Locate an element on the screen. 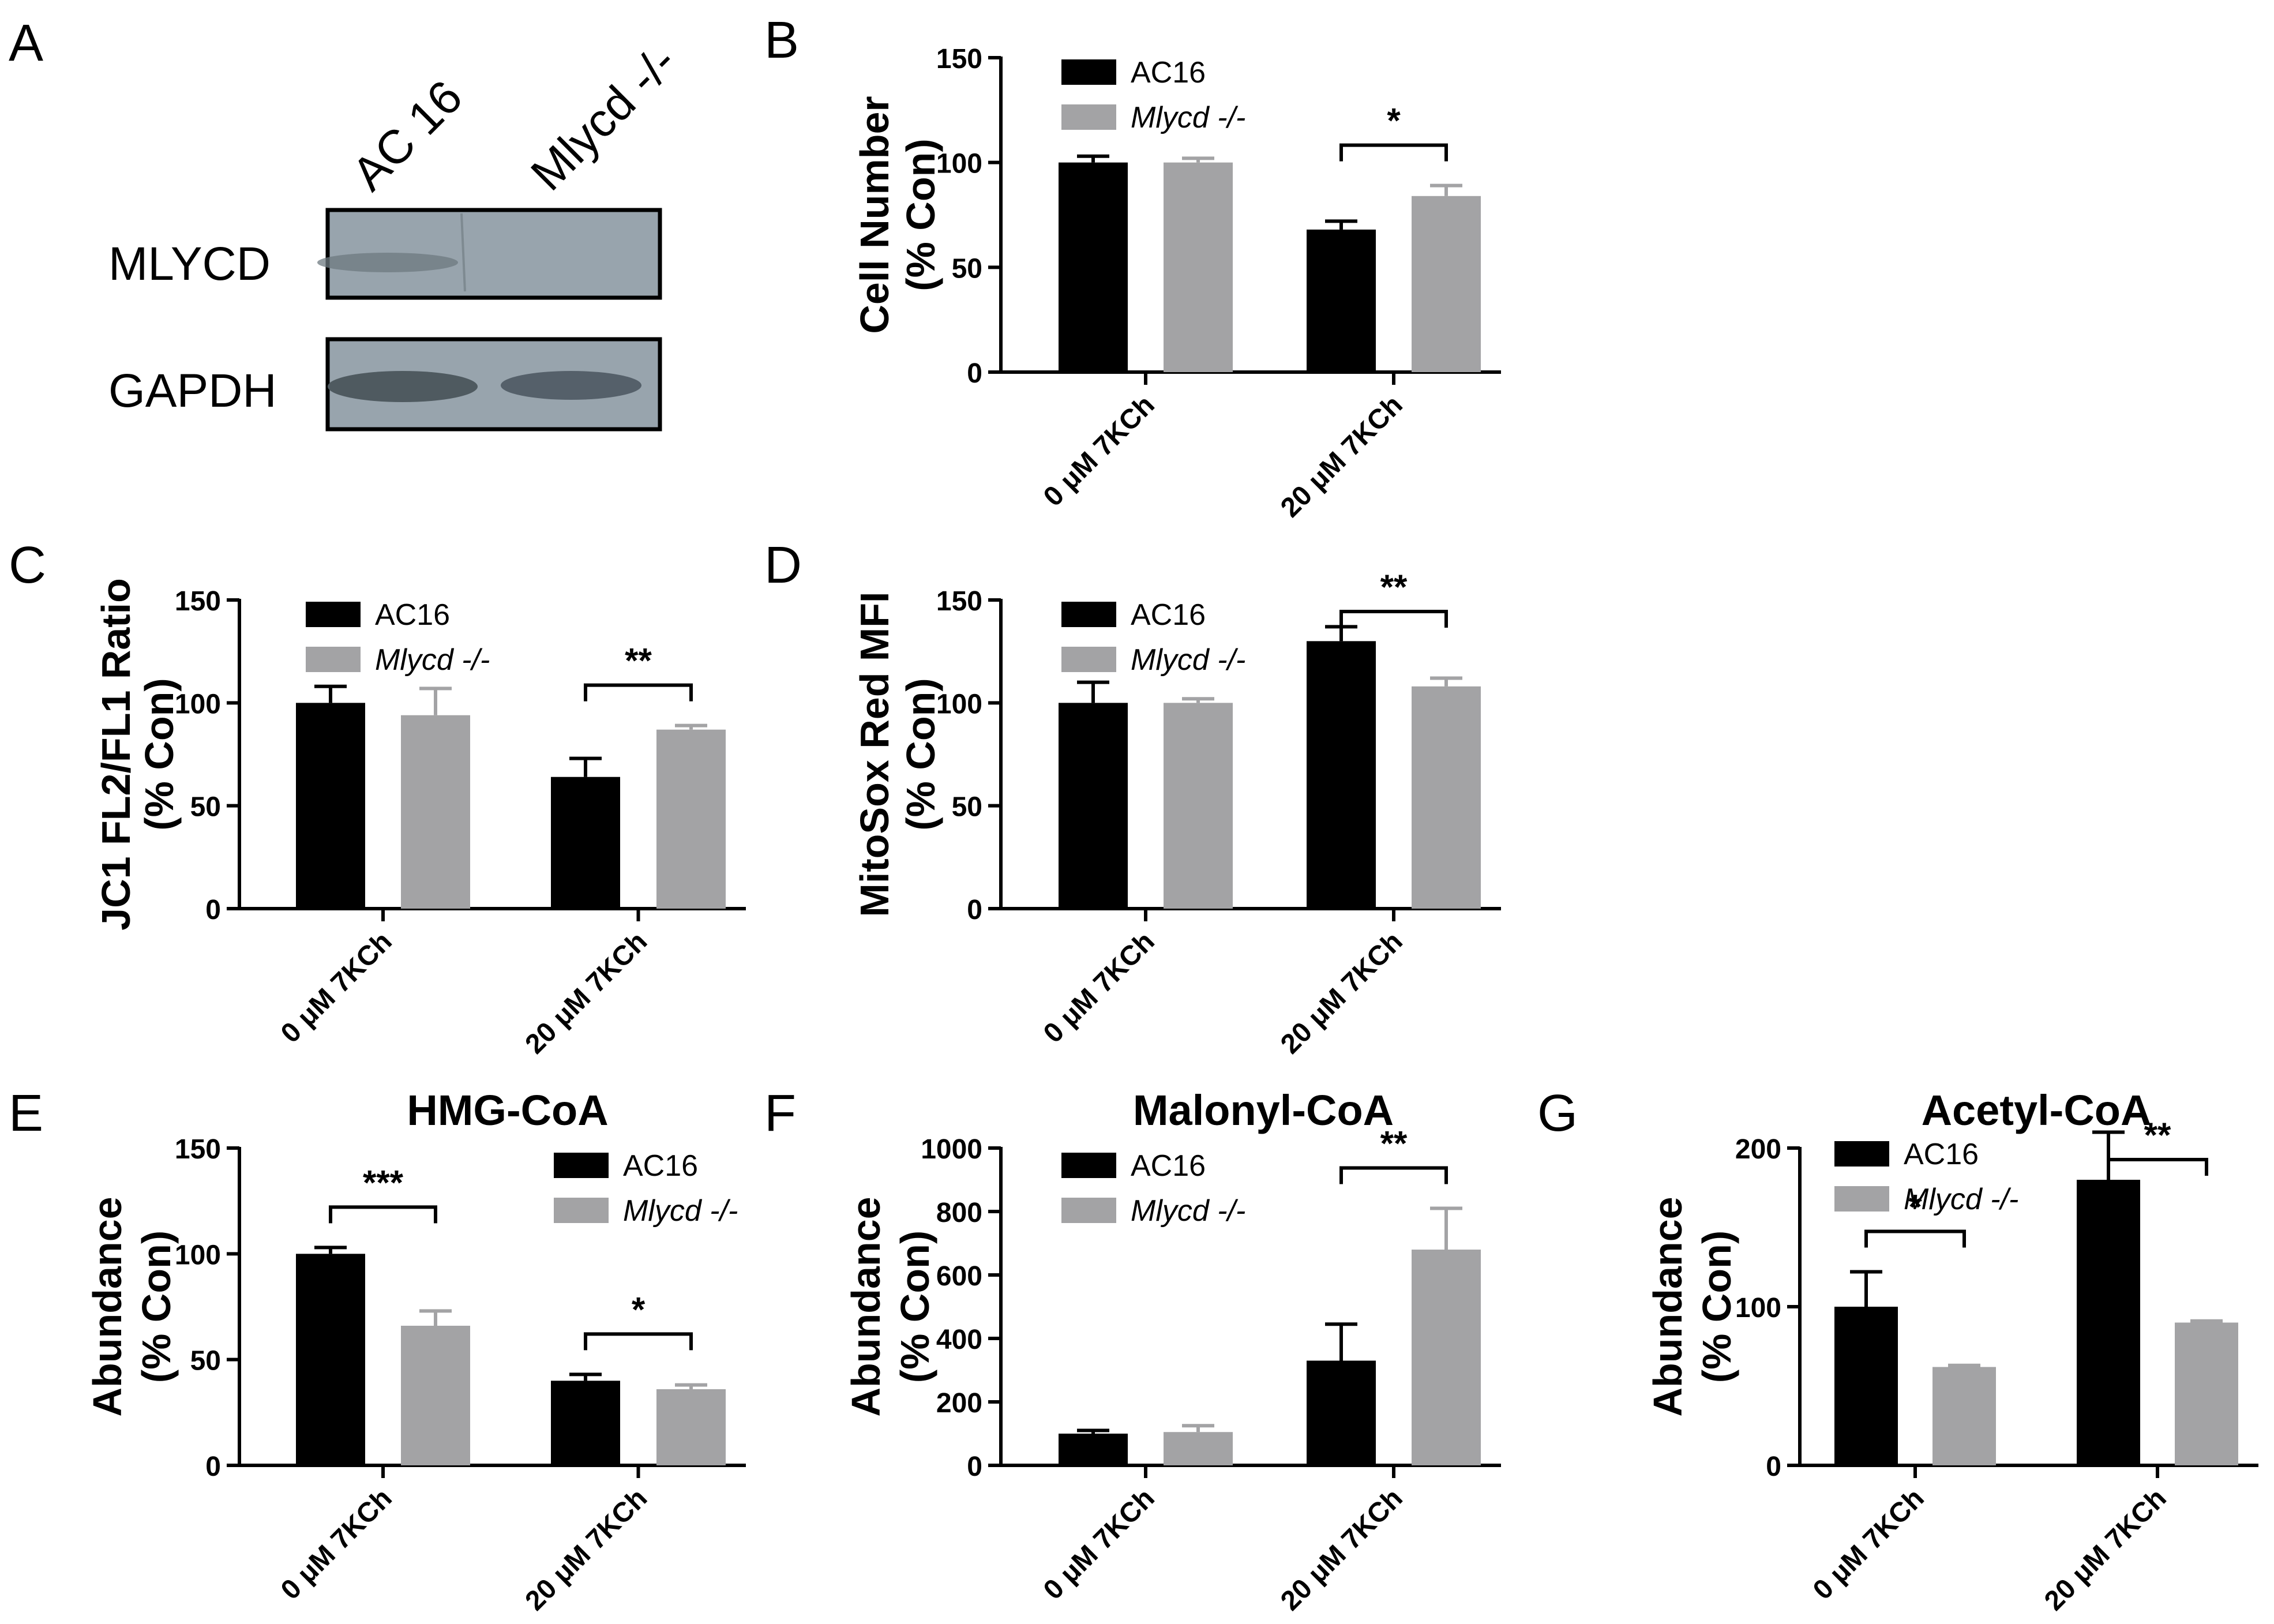  y-tick-label-g-2: 200 is located at coordinates (1758, 1149).